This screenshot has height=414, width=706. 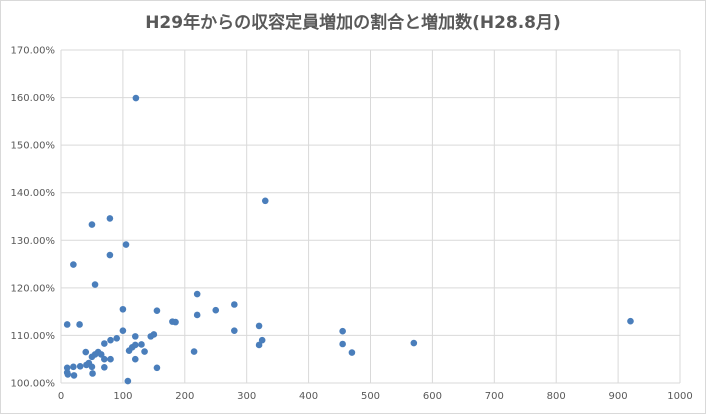 I want to click on x-tick-label: 800, so click(x=556, y=396).